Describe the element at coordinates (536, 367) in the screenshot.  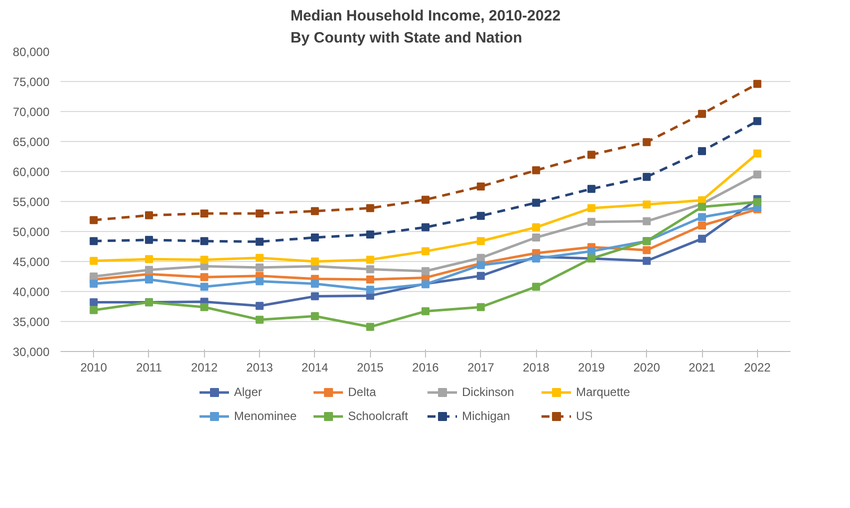
I see `x-tick-label: 2018` at that location.